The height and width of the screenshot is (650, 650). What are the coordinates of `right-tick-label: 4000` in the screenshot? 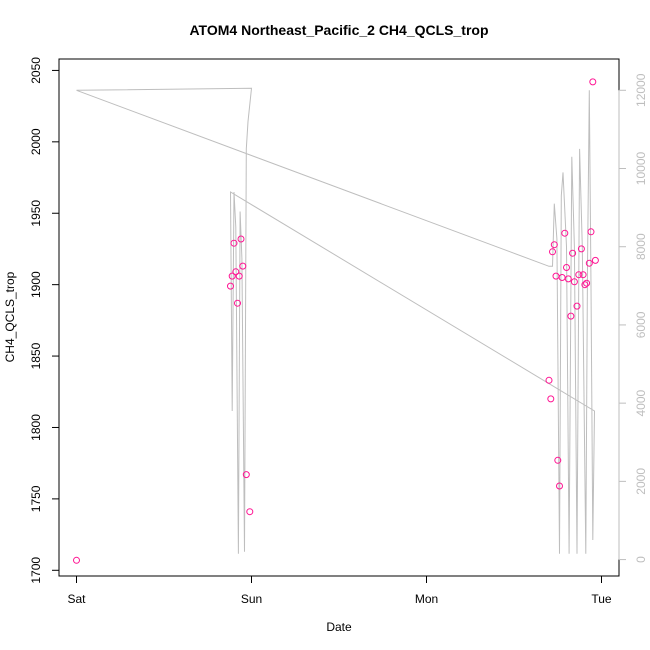 It's located at (641, 402).